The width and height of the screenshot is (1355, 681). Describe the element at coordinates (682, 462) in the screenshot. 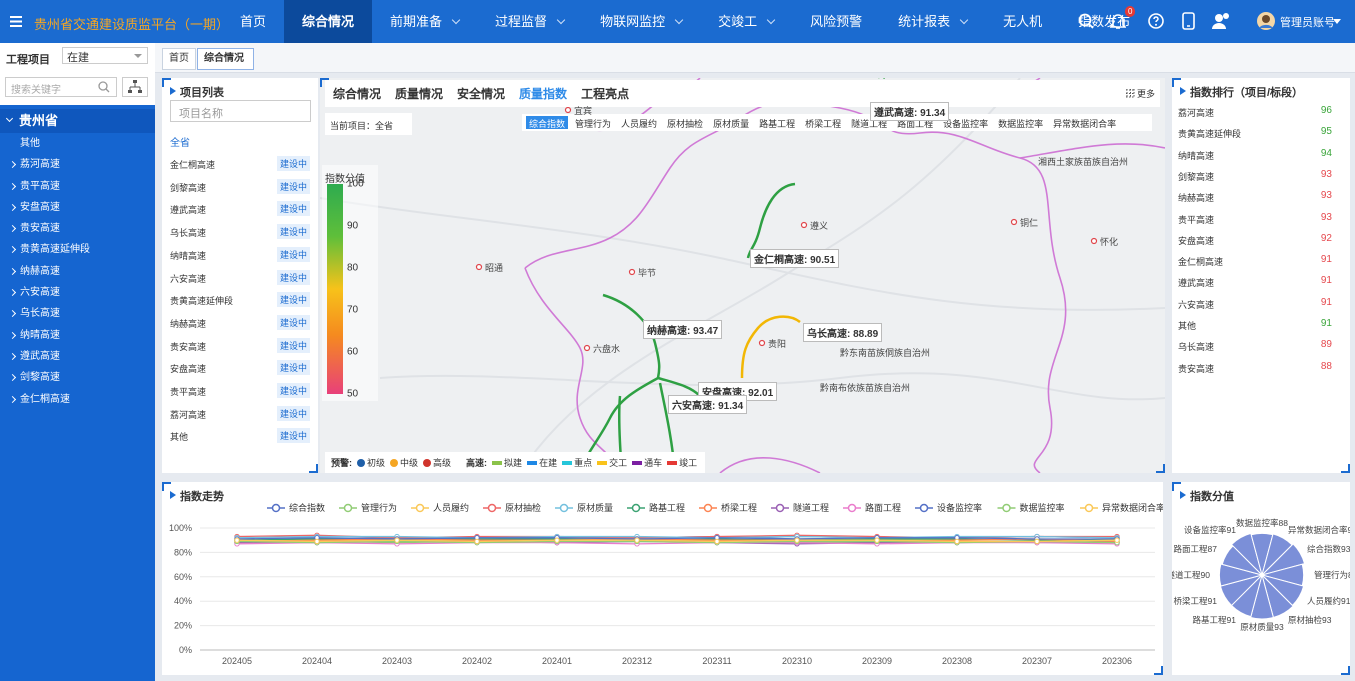

I see `legend-item: 竣工` at that location.